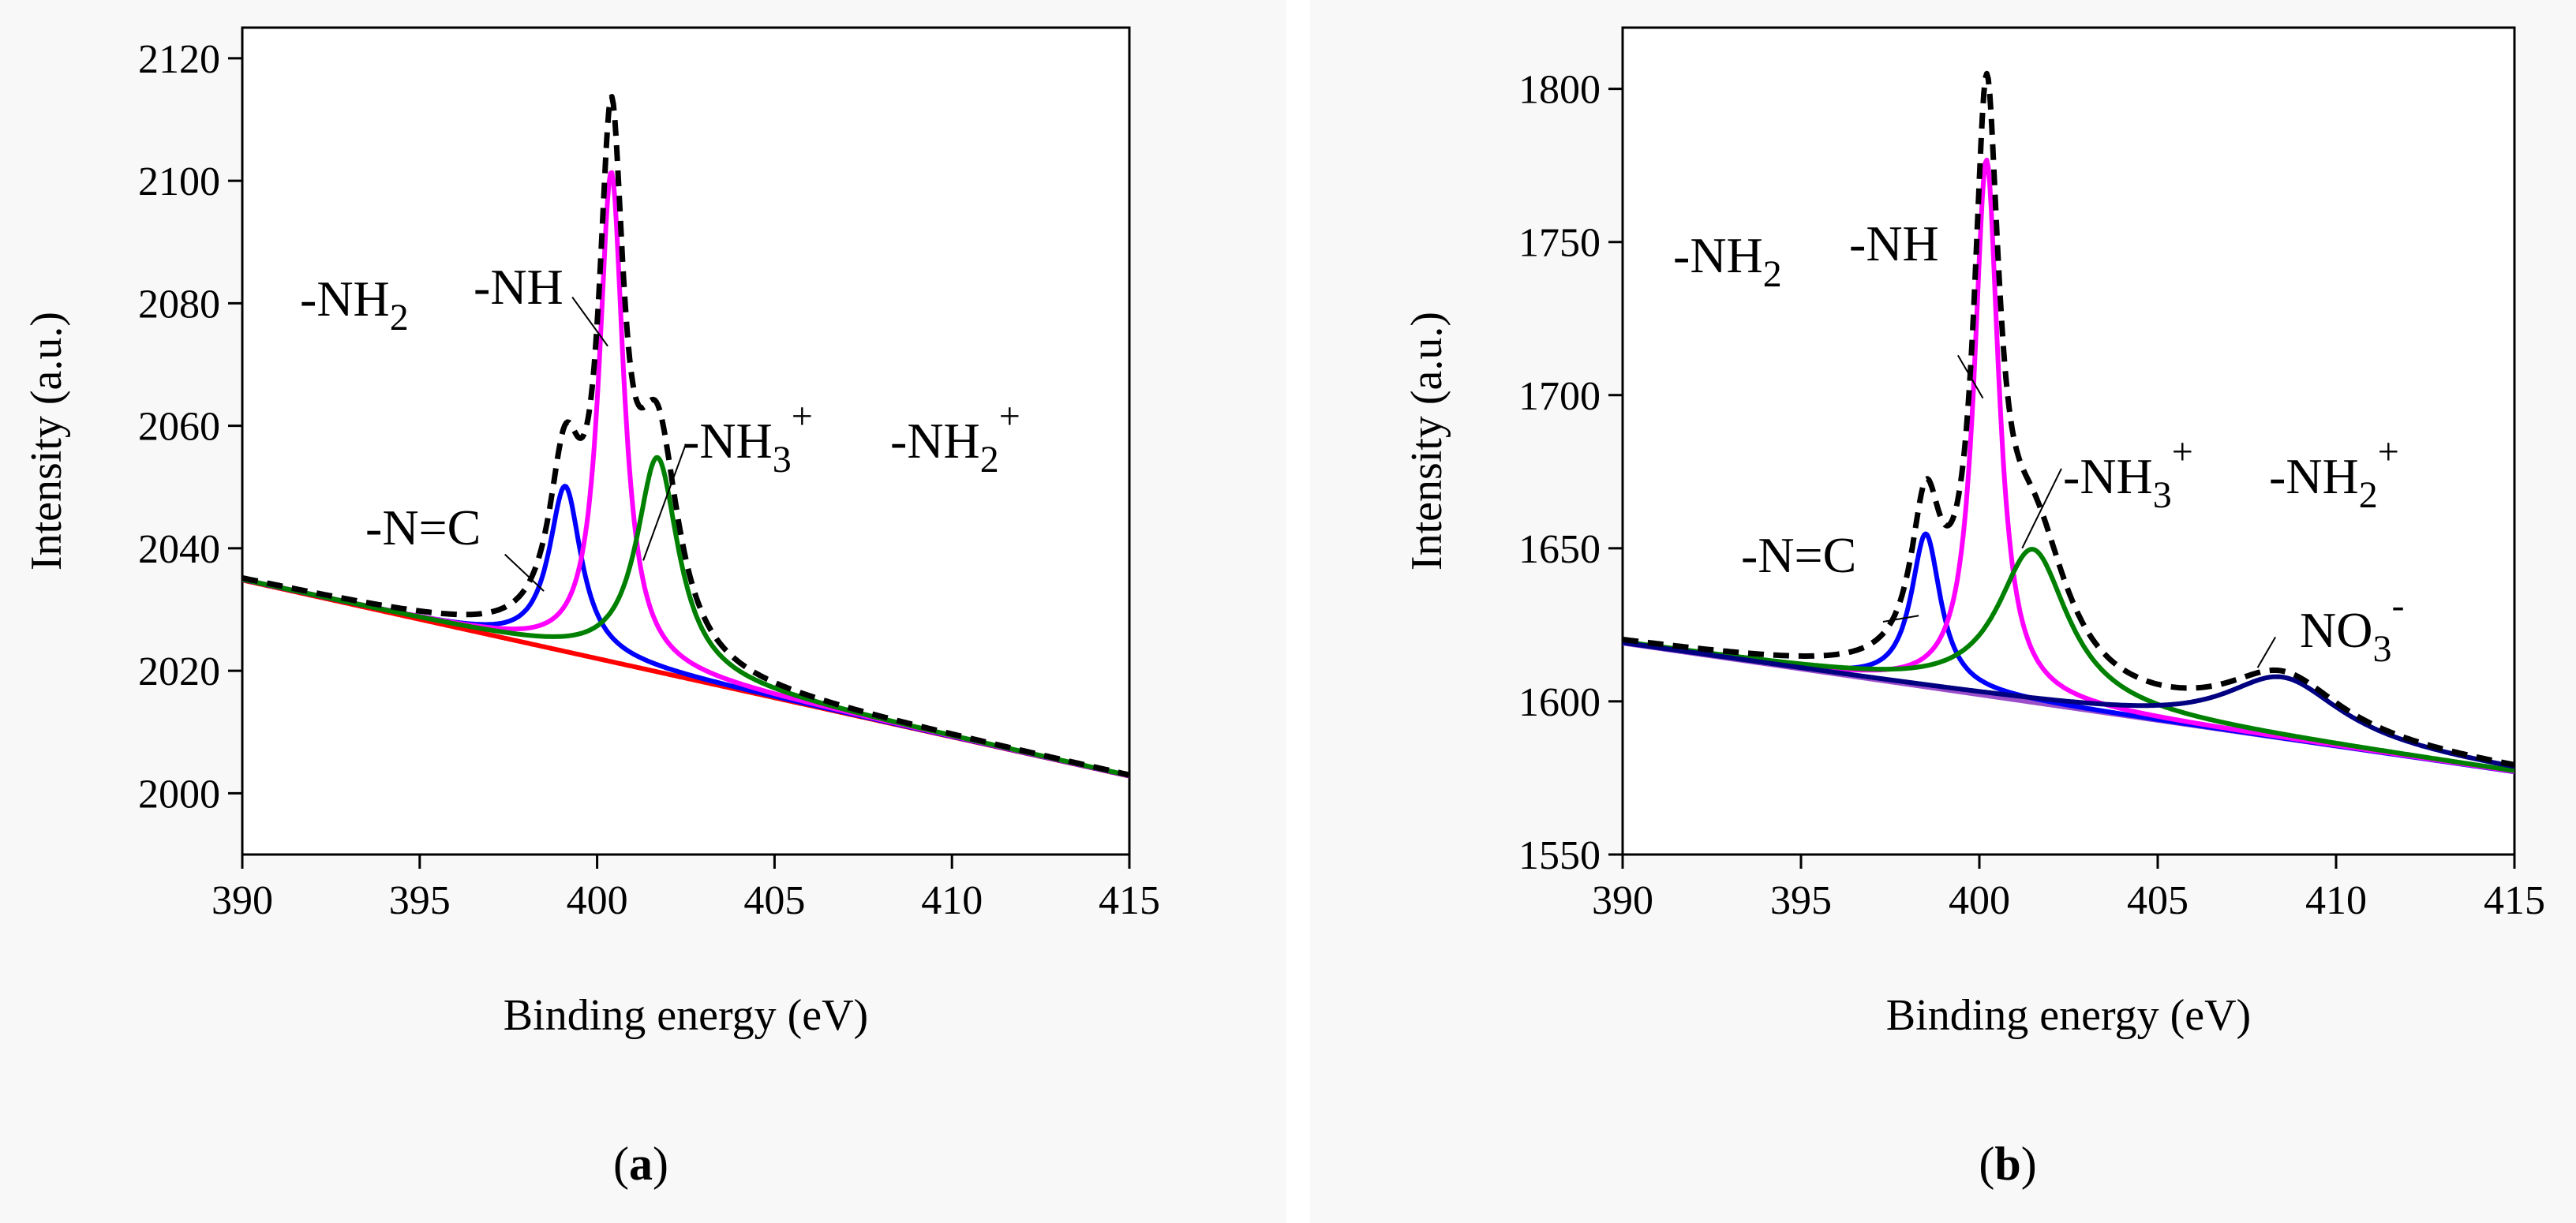  I want to click on y-tick-label: 1800, so click(1559, 90).